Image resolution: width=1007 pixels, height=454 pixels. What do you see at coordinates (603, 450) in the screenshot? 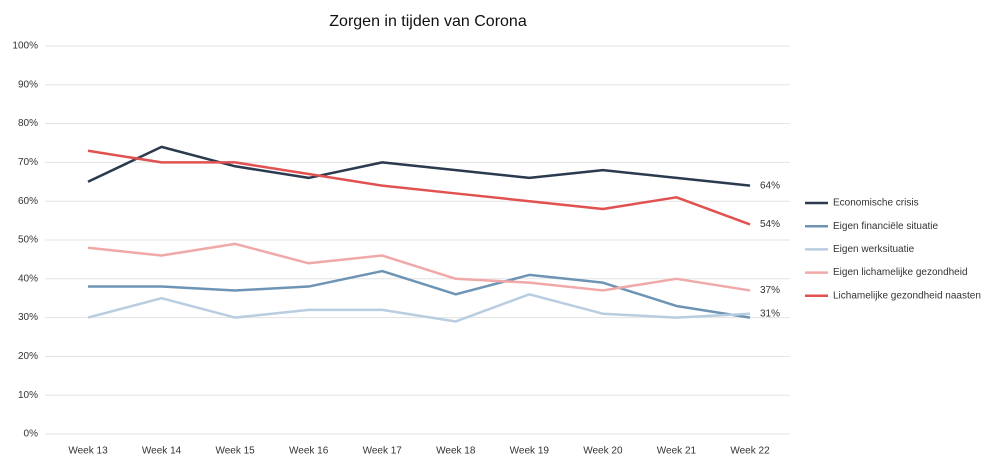
I see `x-tick-label: Week 20` at bounding box center [603, 450].